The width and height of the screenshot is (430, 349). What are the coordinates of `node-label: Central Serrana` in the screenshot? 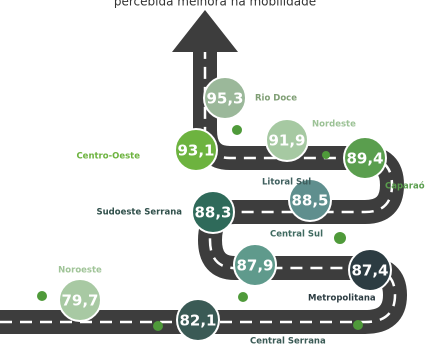 It's located at (288, 342).